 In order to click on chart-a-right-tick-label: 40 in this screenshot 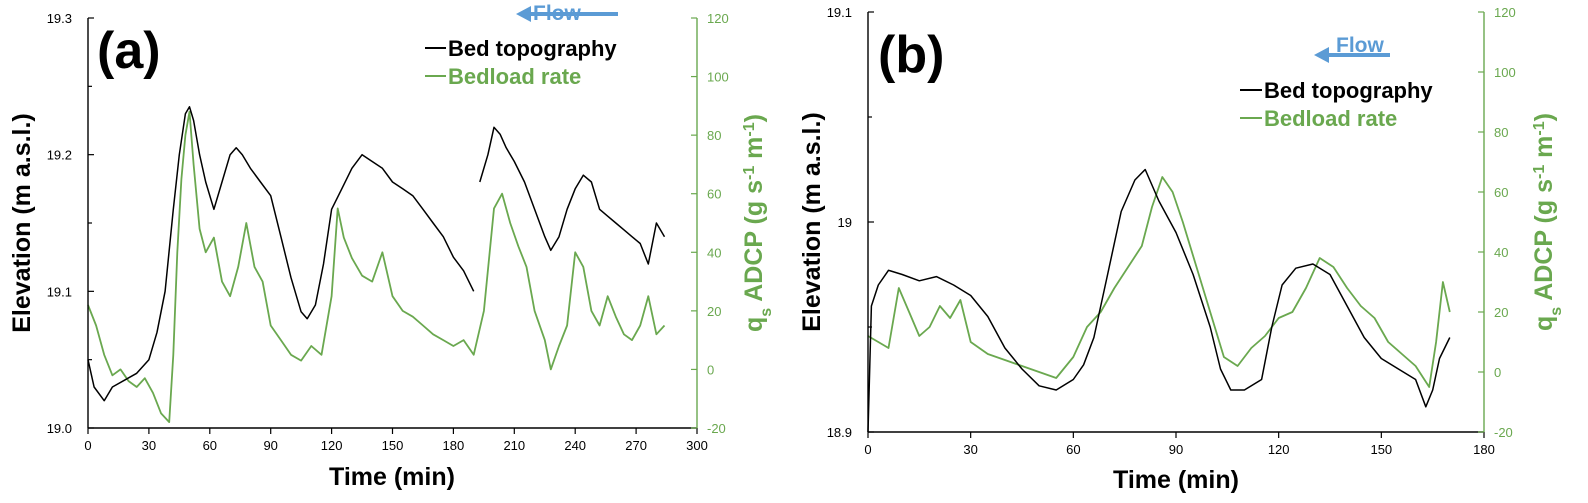, I will do `click(714, 252)`.